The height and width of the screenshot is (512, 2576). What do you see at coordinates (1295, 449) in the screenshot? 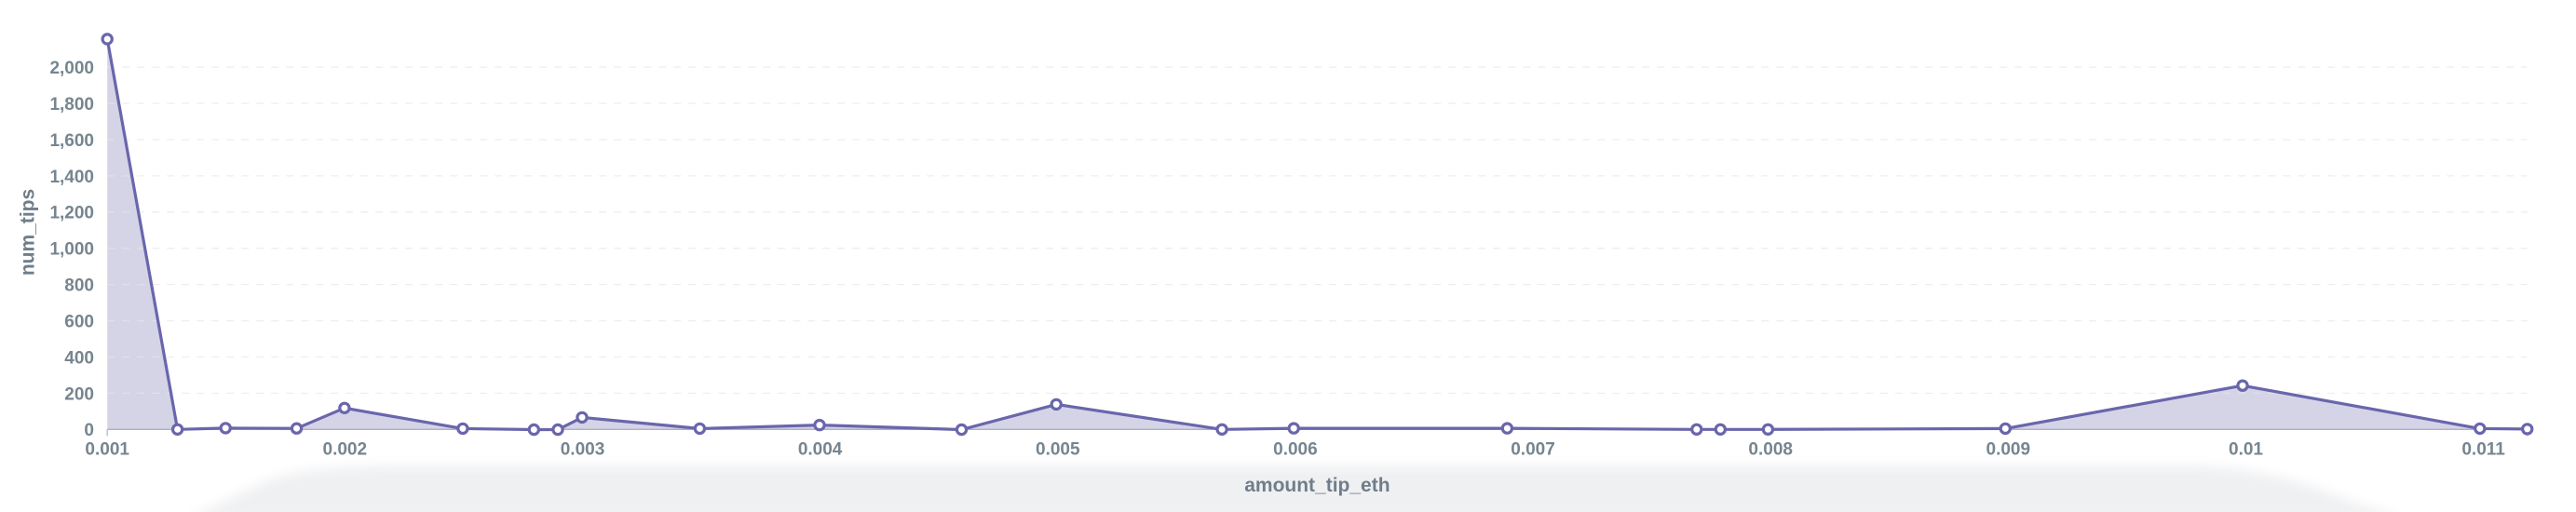
I see `svg-text: 0.006` at bounding box center [1295, 449].